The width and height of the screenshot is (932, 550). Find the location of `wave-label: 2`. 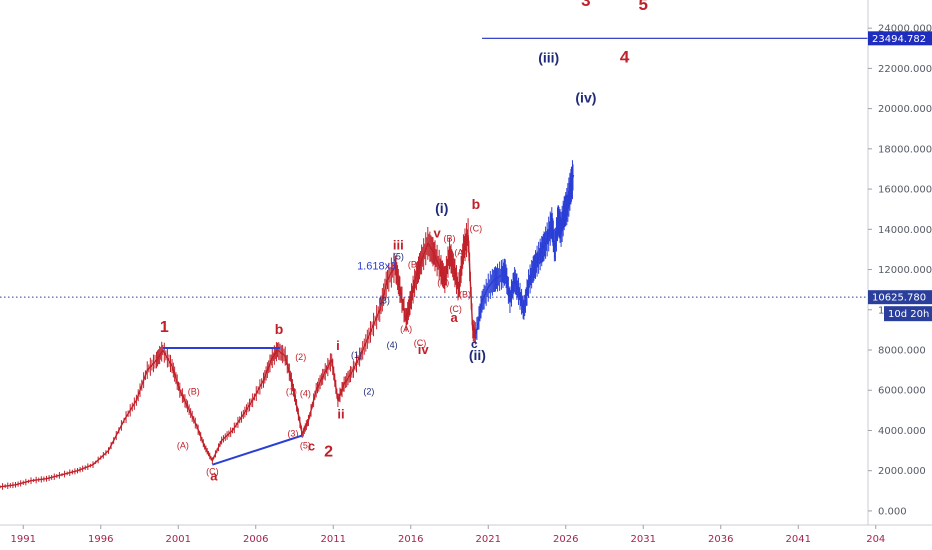

wave-label: 2 is located at coordinates (328, 452).